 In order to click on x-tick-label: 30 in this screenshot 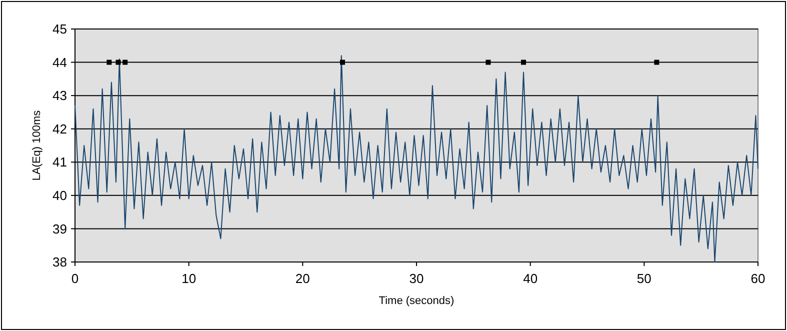, I will do `click(416, 278)`.